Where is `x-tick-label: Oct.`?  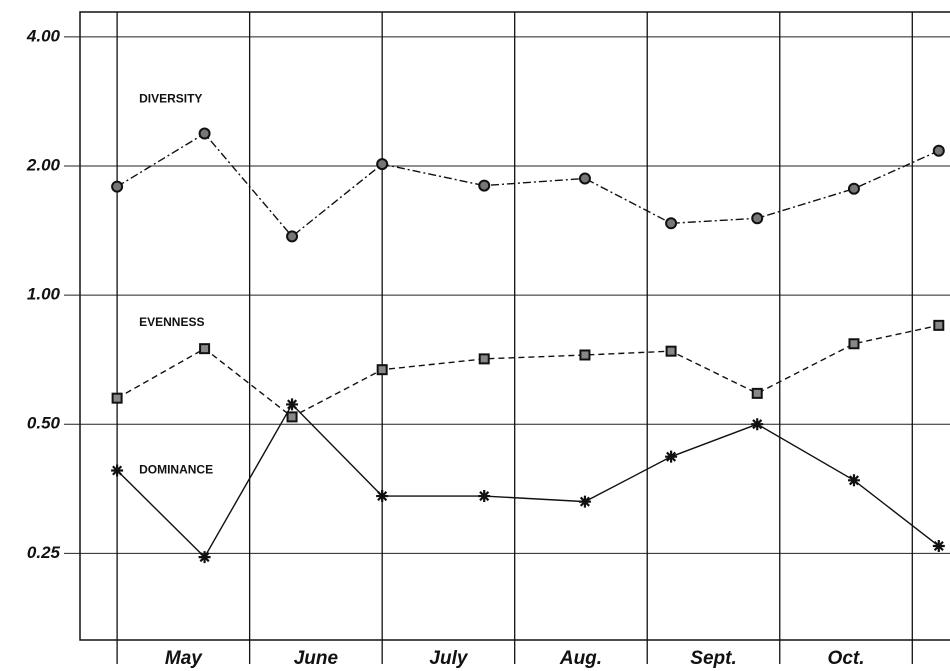 x-tick-label: Oct. is located at coordinates (846, 658).